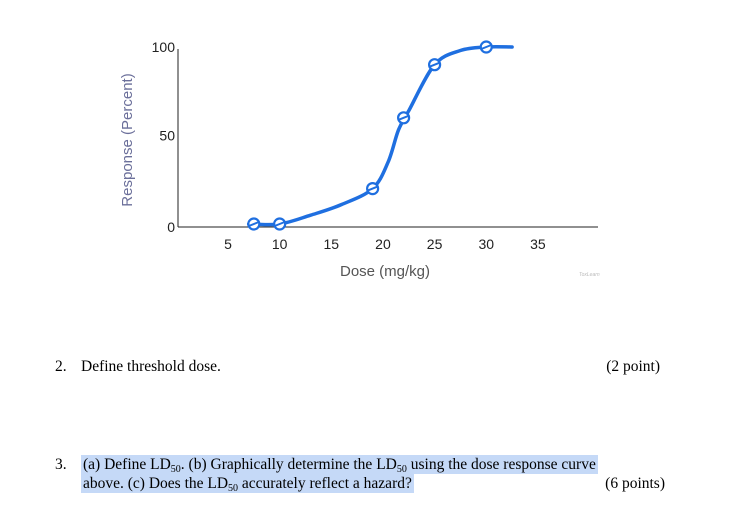 Image resolution: width=734 pixels, height=531 pixels. I want to click on q3-text-part: (a) Define LD, so click(127, 464).